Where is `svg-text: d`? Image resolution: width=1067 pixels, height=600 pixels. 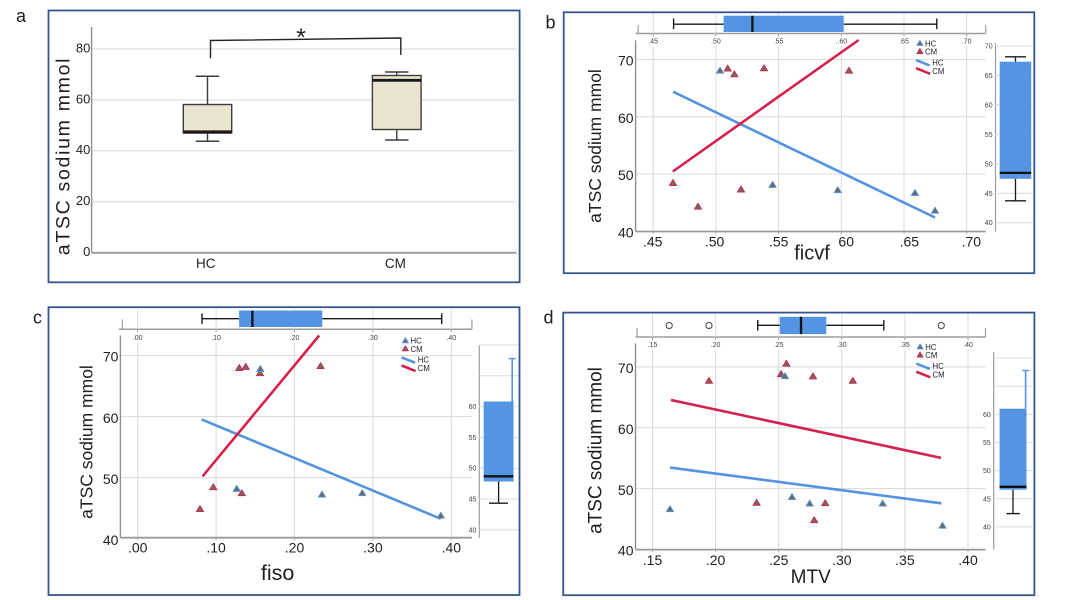
svg-text: d is located at coordinates (548, 317).